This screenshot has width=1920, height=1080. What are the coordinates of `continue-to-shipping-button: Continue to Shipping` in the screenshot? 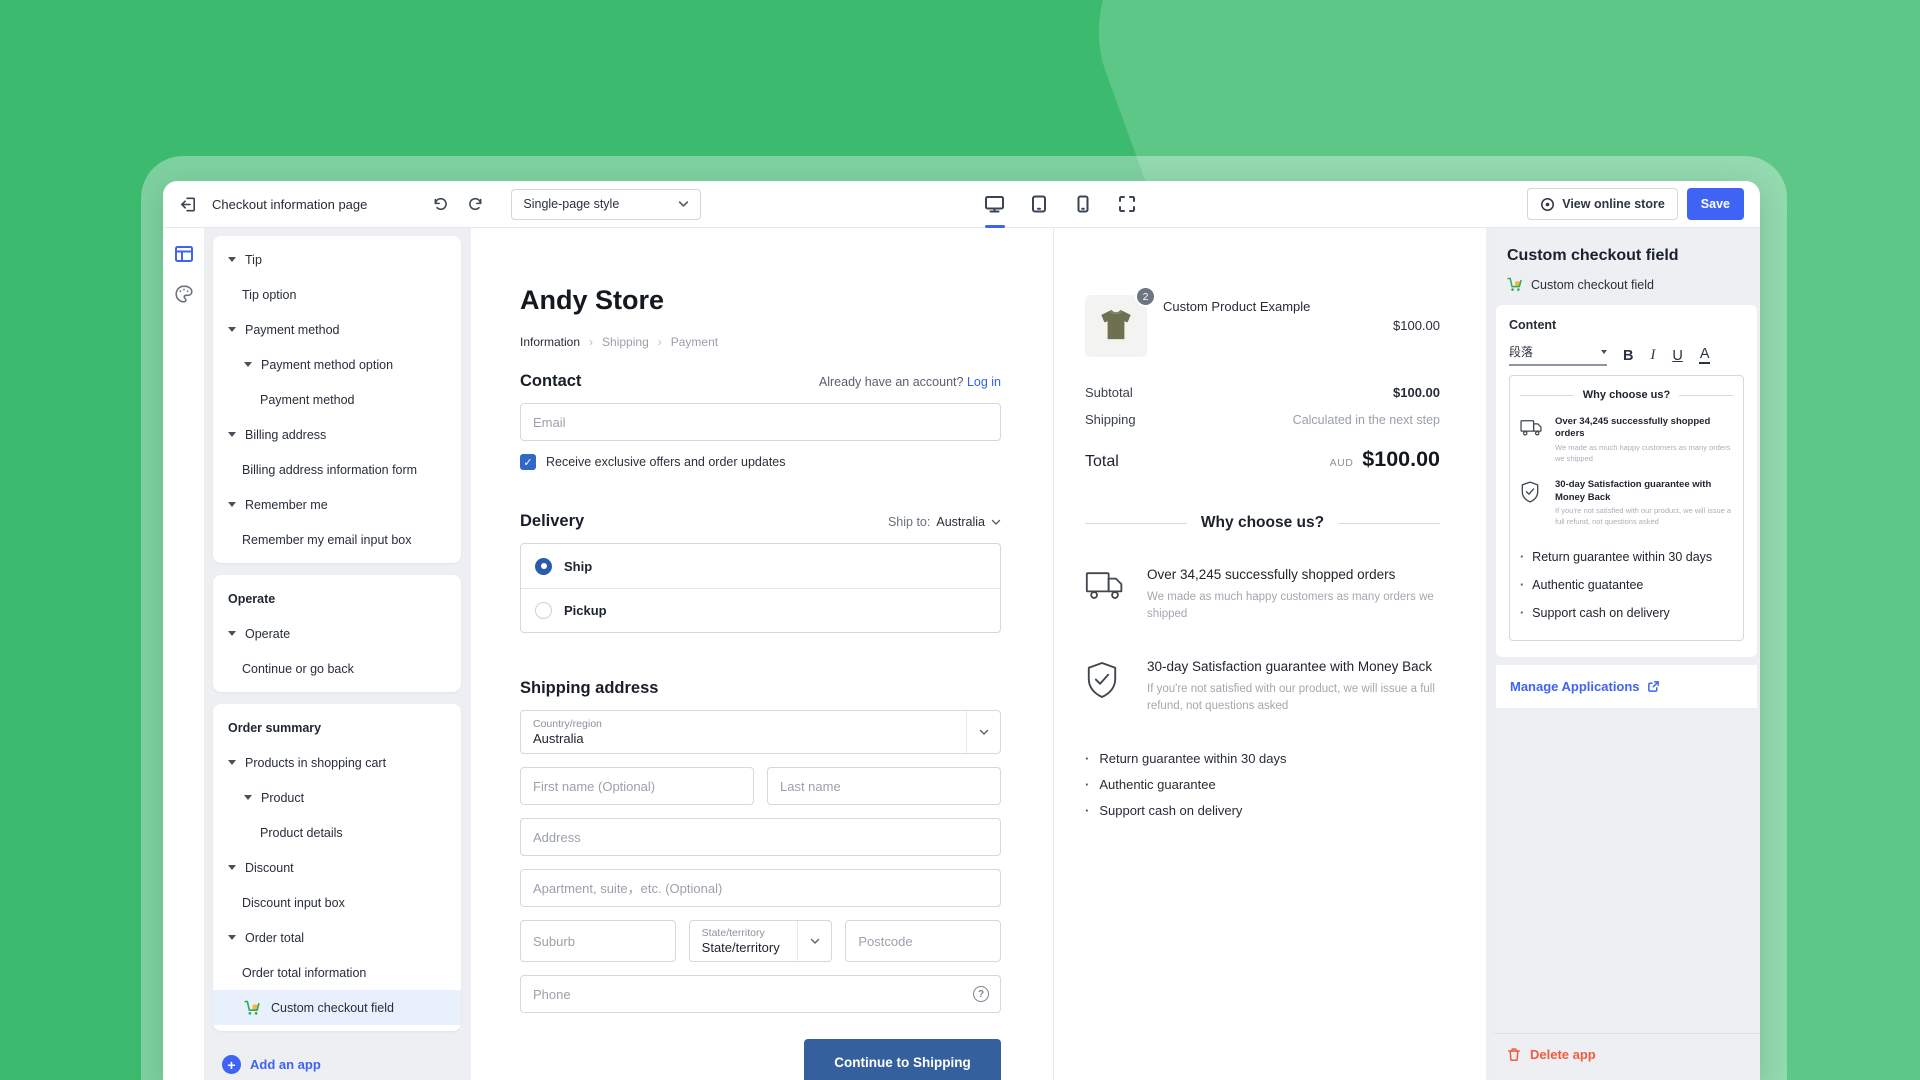 It's located at (902, 1059).